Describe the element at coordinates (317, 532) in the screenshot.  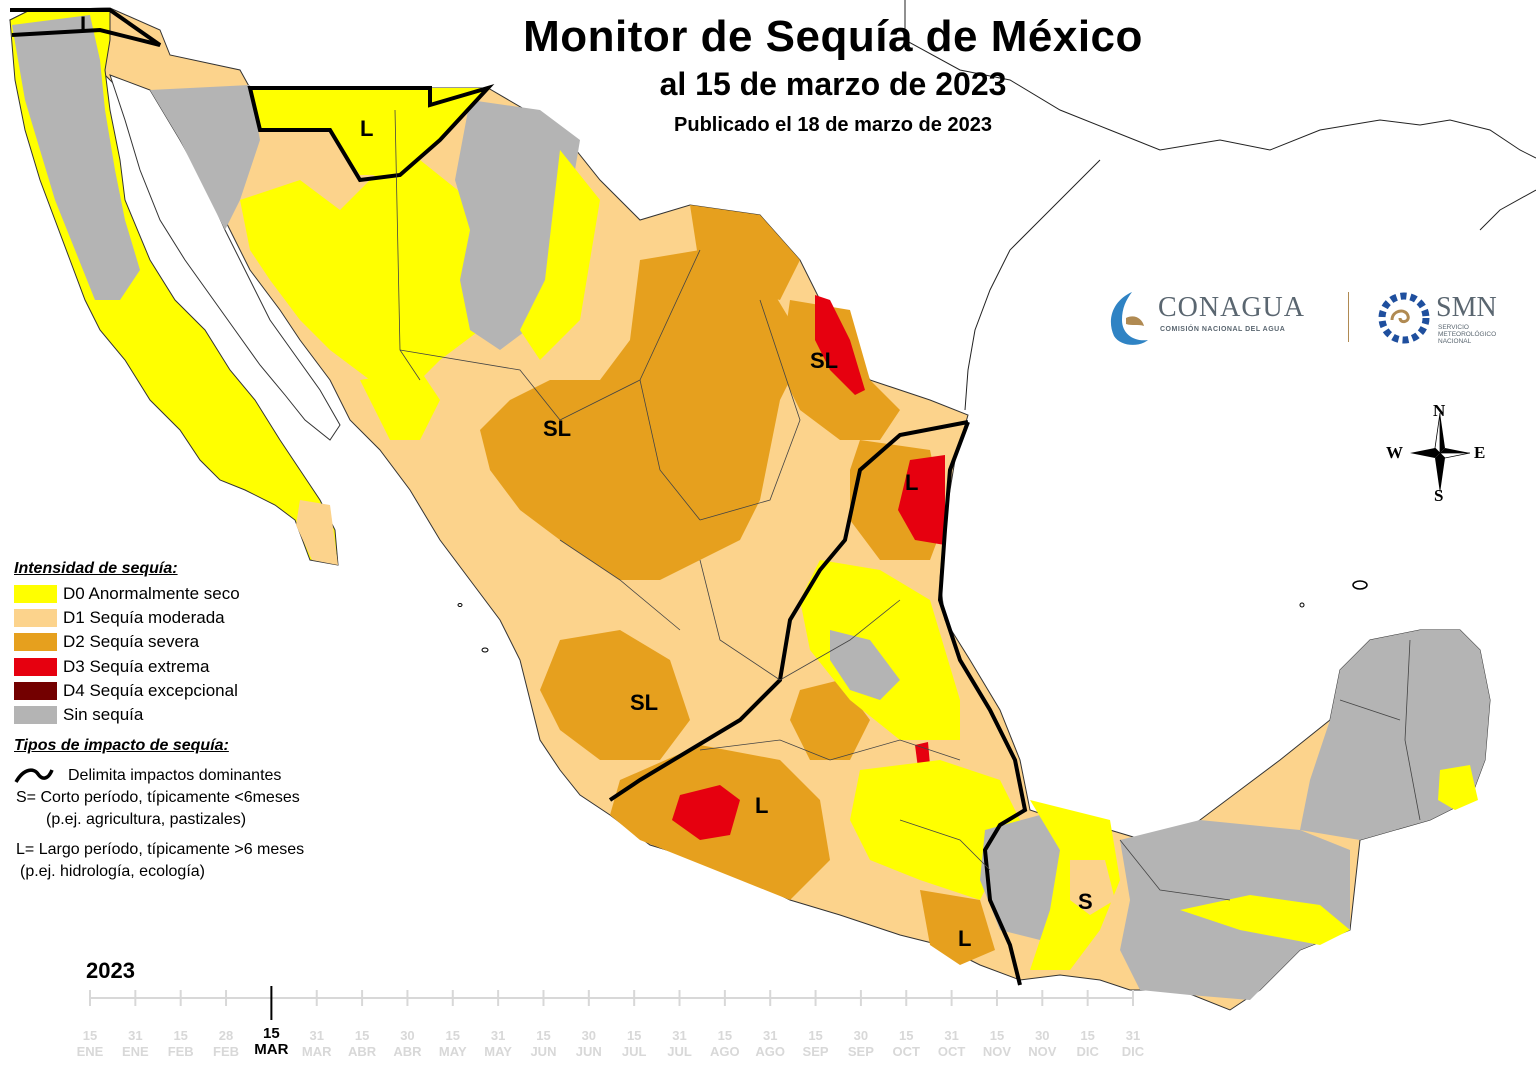
I see `baja-d1-south` at that location.